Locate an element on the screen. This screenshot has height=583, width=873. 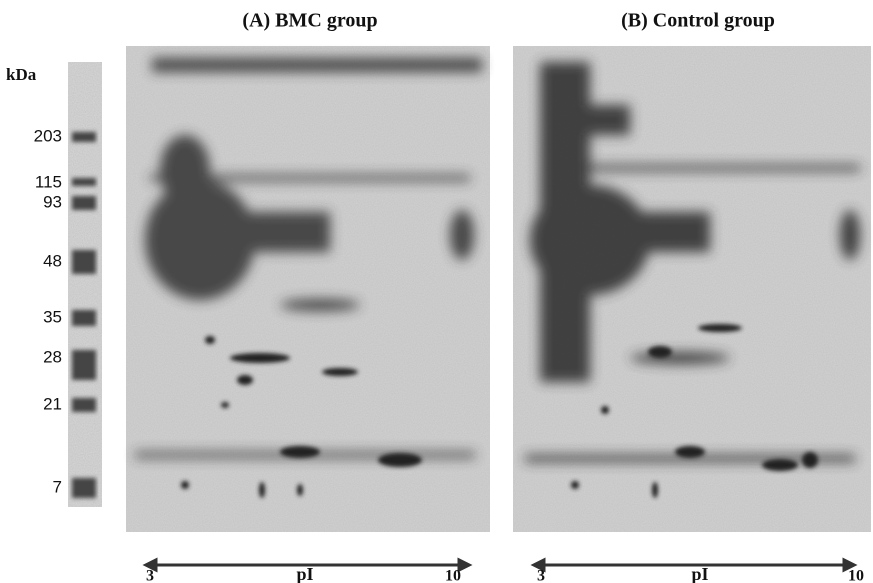
unit-label: kDa is located at coordinates (21, 74).